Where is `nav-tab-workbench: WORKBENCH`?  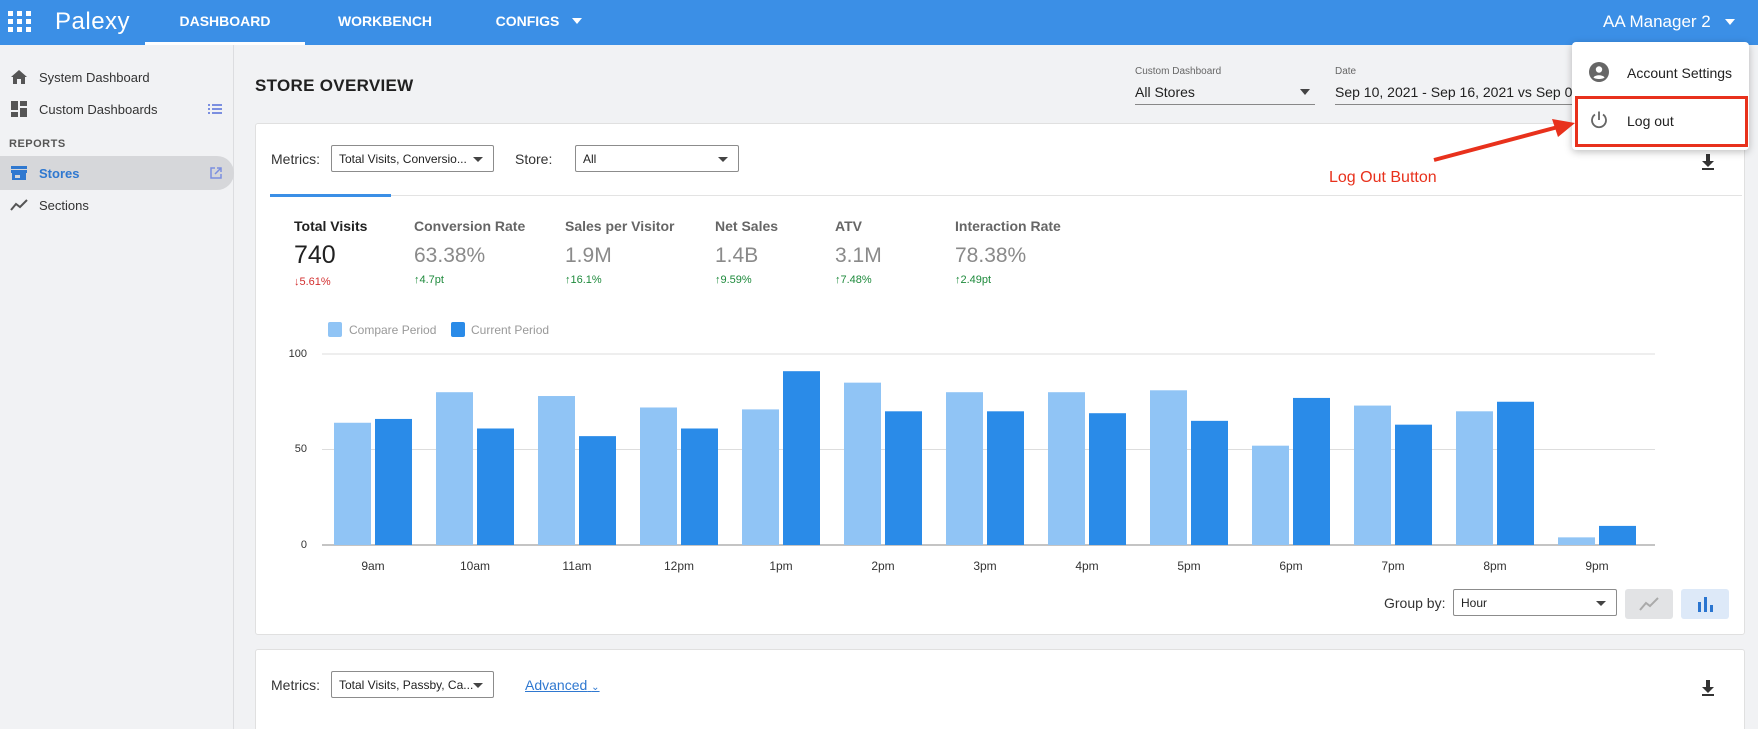 nav-tab-workbench: WORKBENCH is located at coordinates (385, 21).